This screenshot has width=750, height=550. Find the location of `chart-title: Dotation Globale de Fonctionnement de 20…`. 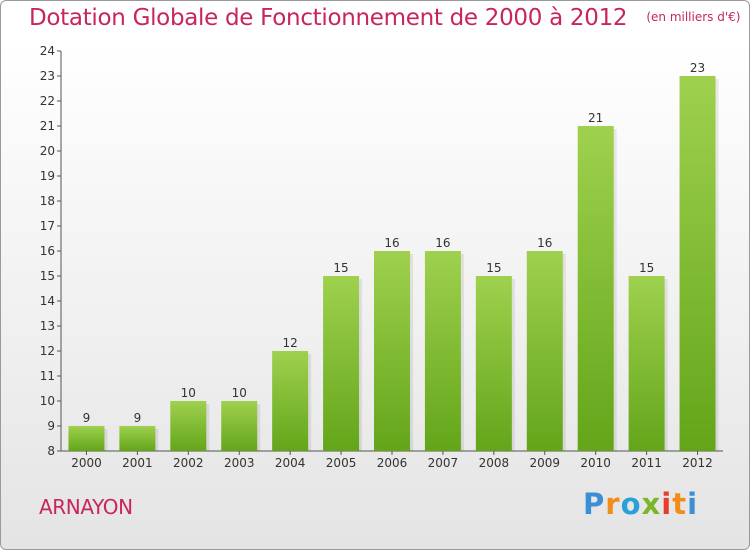

chart-title: Dotation Globale de Fonctionnement de 20… is located at coordinates (328, 18).